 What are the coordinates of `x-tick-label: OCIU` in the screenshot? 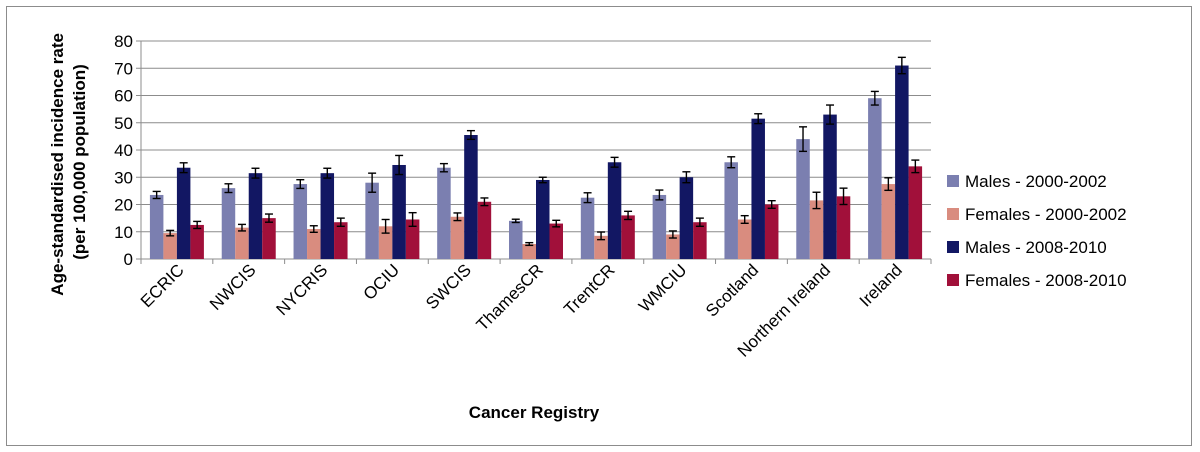 It's located at (381, 281).